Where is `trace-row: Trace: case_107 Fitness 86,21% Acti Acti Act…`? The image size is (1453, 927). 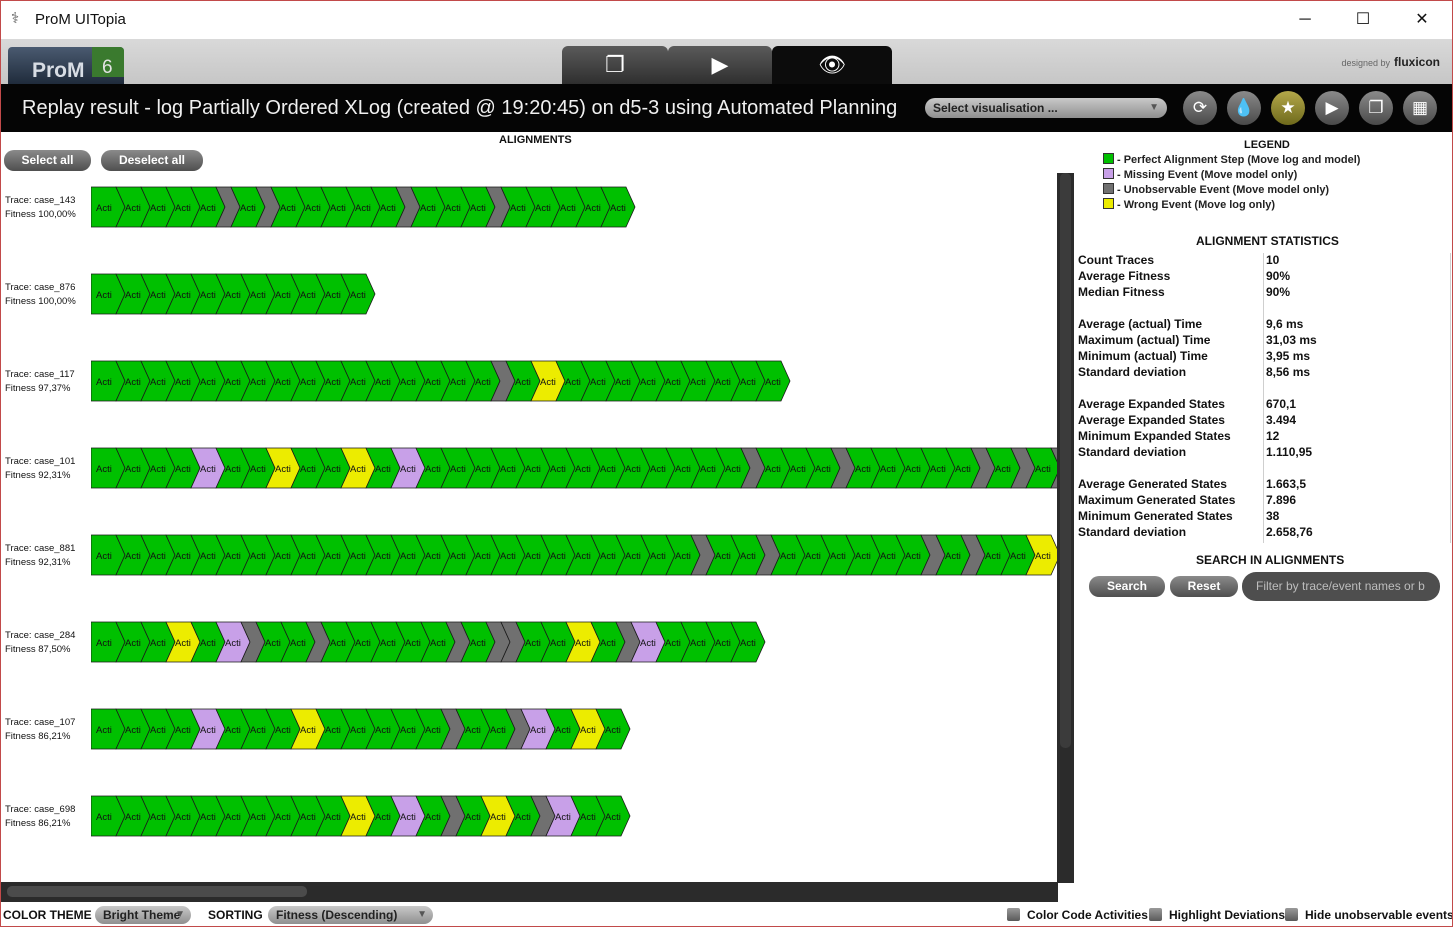 trace-row: Trace: case_107 Fitness 86,21% Acti Acti Act… is located at coordinates (529, 729).